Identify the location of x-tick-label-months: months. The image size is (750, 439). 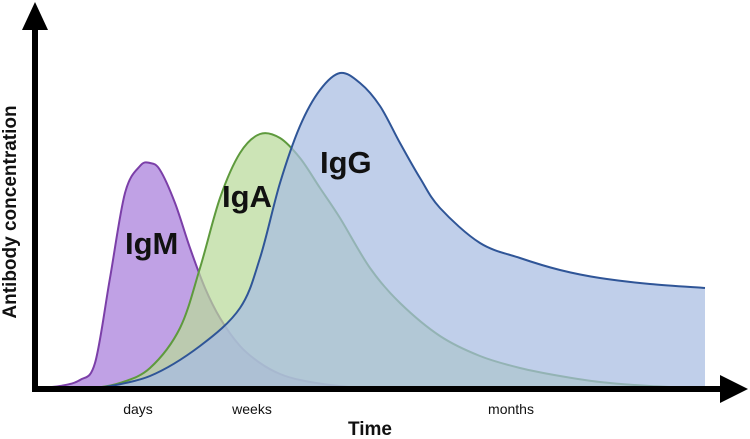
(511, 409).